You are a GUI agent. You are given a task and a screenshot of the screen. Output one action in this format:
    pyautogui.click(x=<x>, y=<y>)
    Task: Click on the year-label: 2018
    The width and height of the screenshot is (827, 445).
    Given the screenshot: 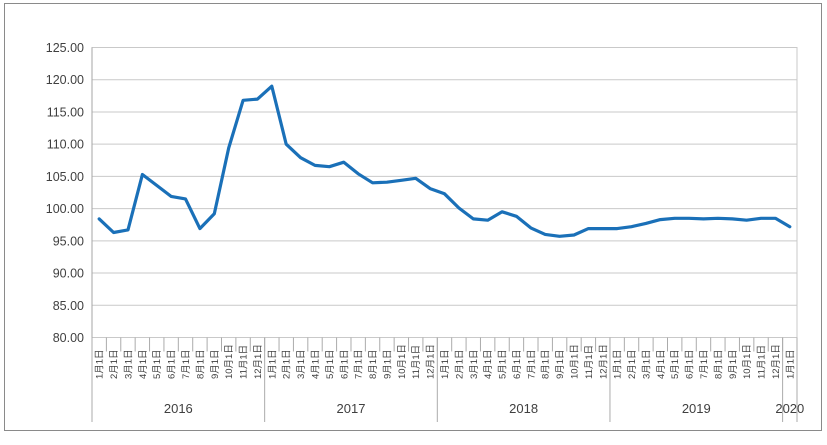 What is the action you would take?
    pyautogui.click(x=523, y=408)
    